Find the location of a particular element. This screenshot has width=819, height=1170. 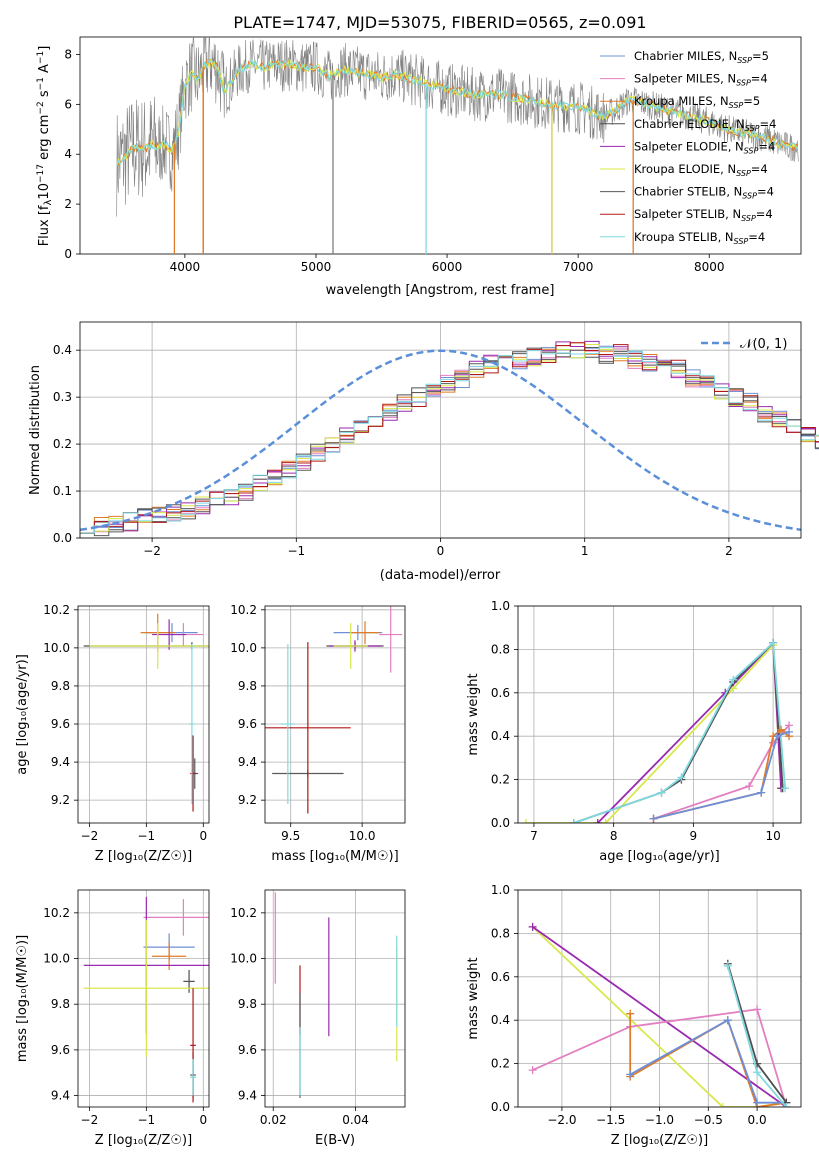

ylabel: mass weight is located at coordinates (473, 998).